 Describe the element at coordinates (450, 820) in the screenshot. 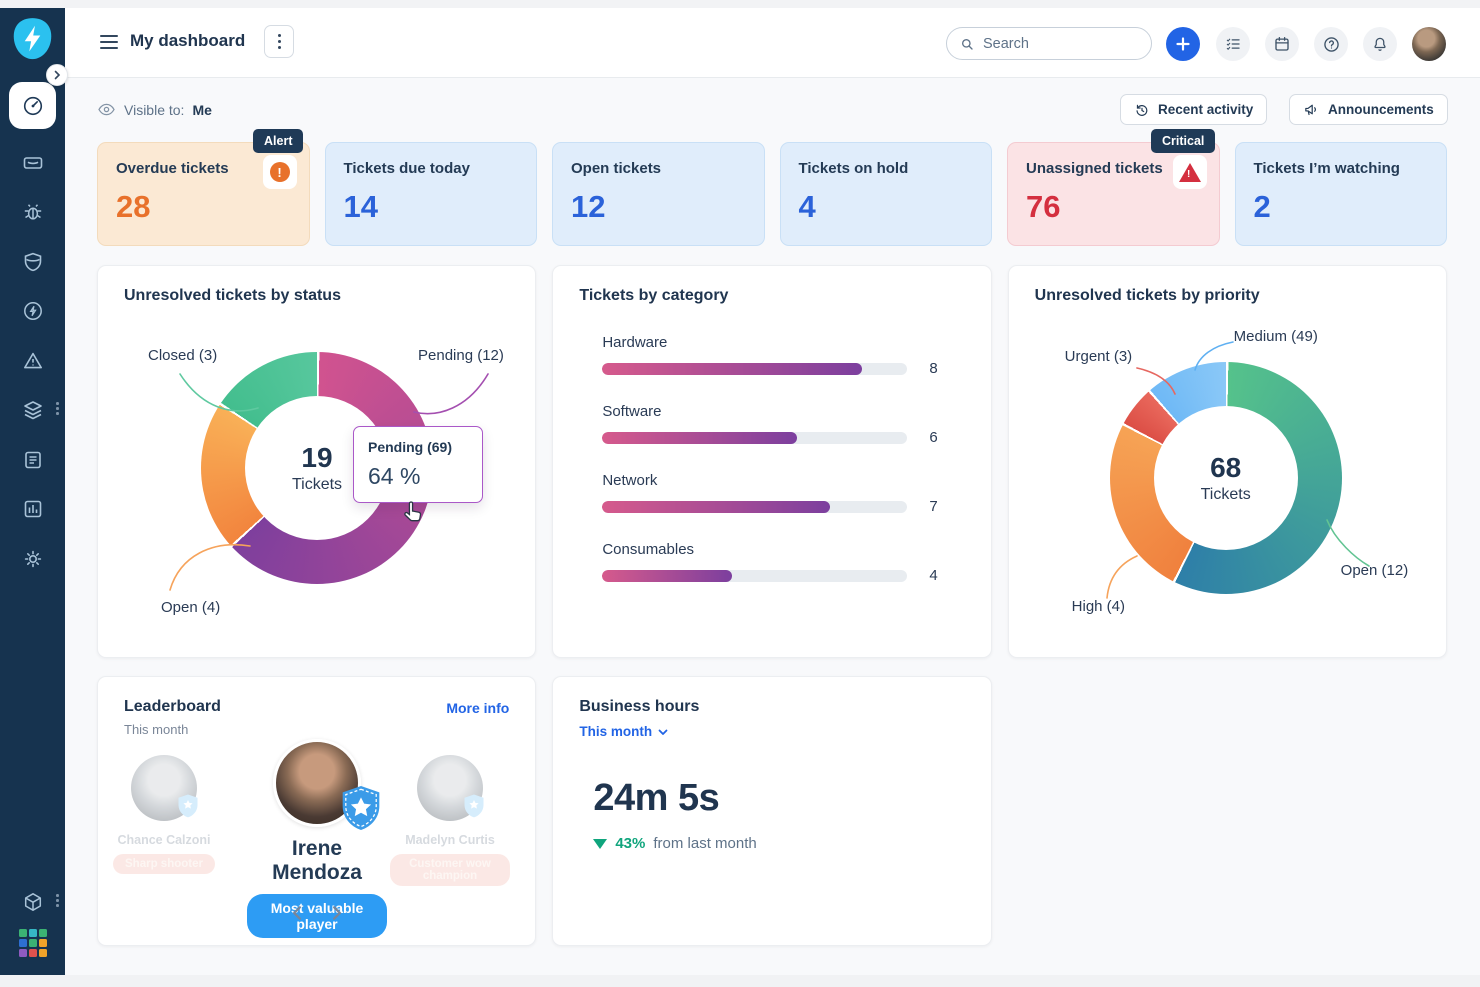

I see `leaderboard-person-next: Madelyn Curtis Customer wow champion` at that location.